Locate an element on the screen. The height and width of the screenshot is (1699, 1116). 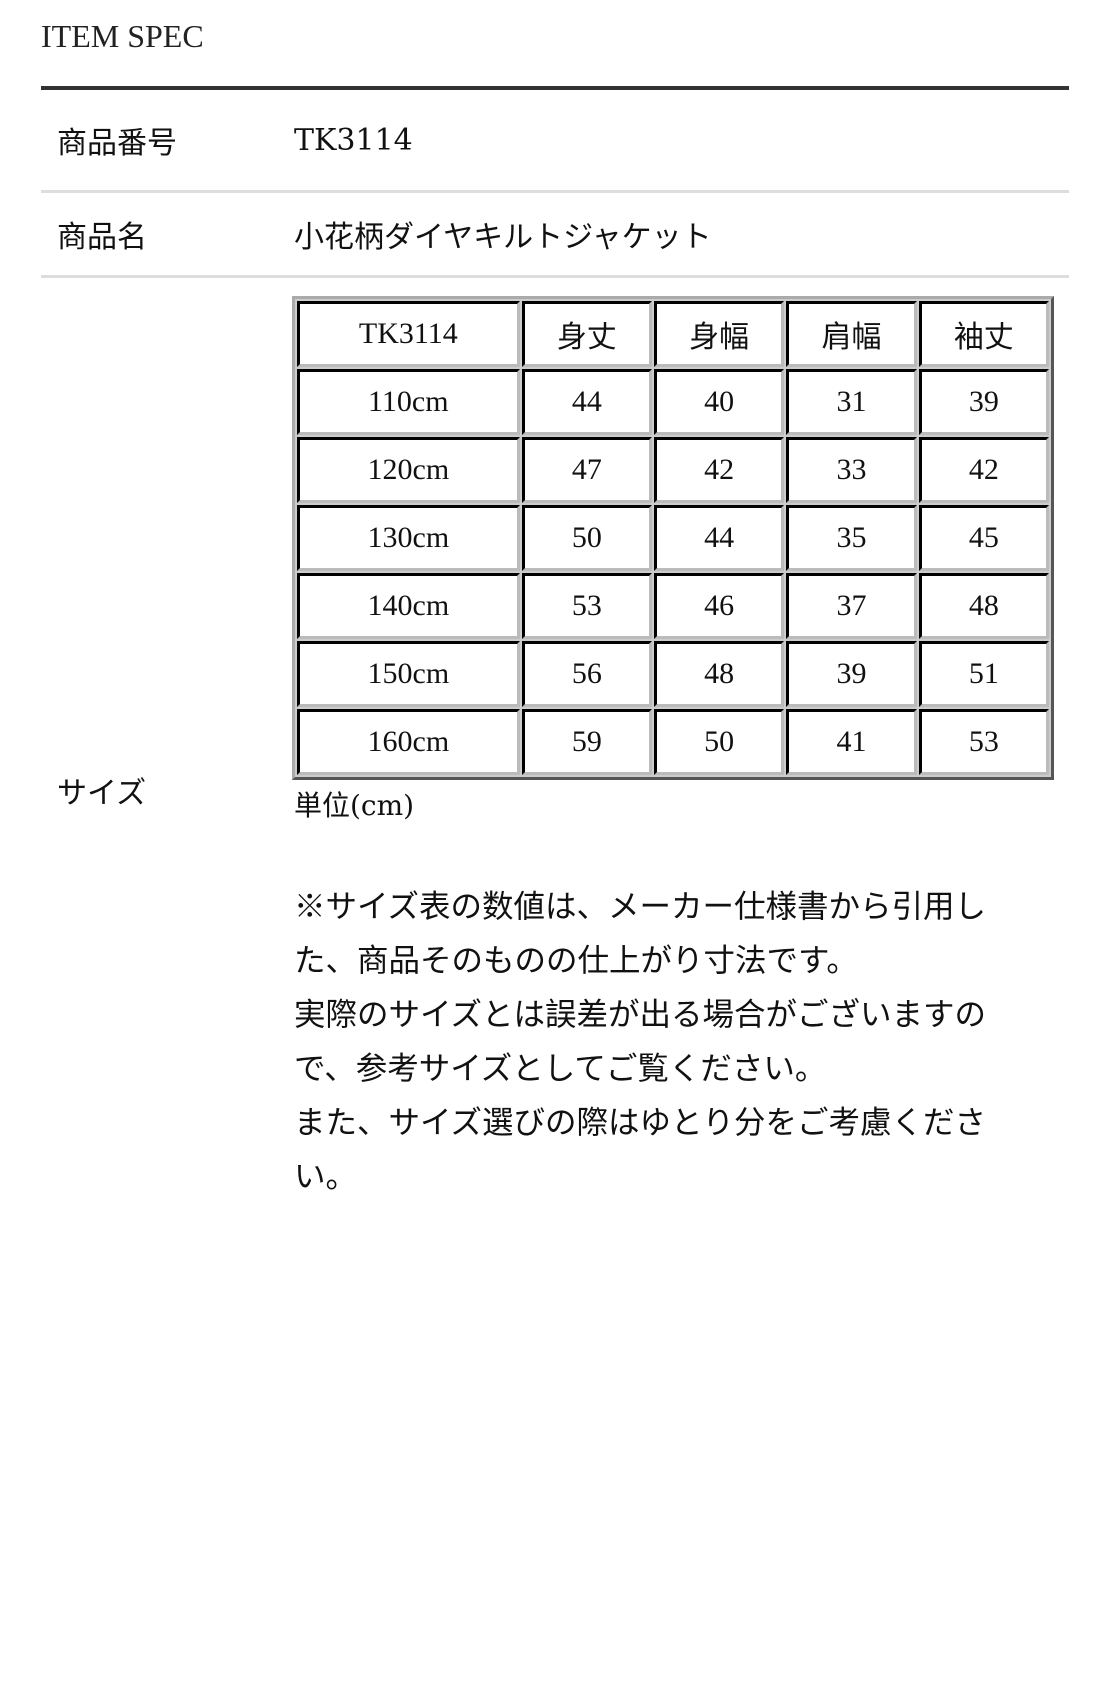
size-cell: 120cm is located at coordinates (408, 470).